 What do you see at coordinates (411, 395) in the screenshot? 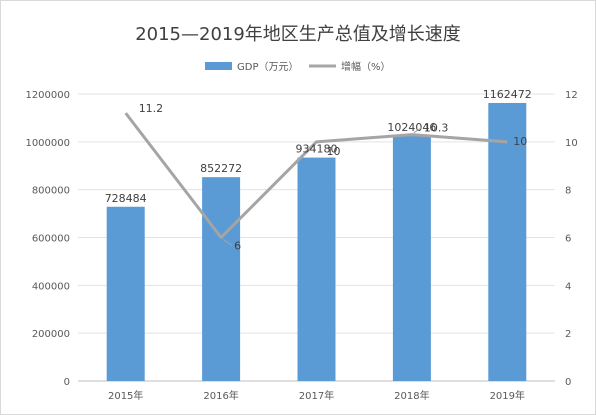
I see `x-axis-tick-label: 2018年` at bounding box center [411, 395].